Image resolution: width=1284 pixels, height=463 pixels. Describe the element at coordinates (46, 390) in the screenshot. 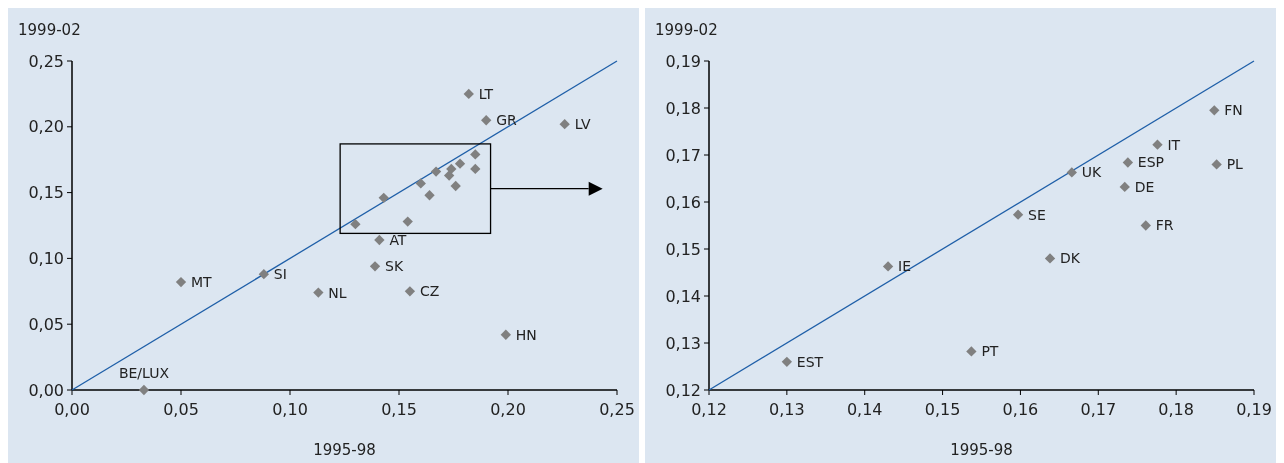

I see `y-tick-label: 0,00` at that location.